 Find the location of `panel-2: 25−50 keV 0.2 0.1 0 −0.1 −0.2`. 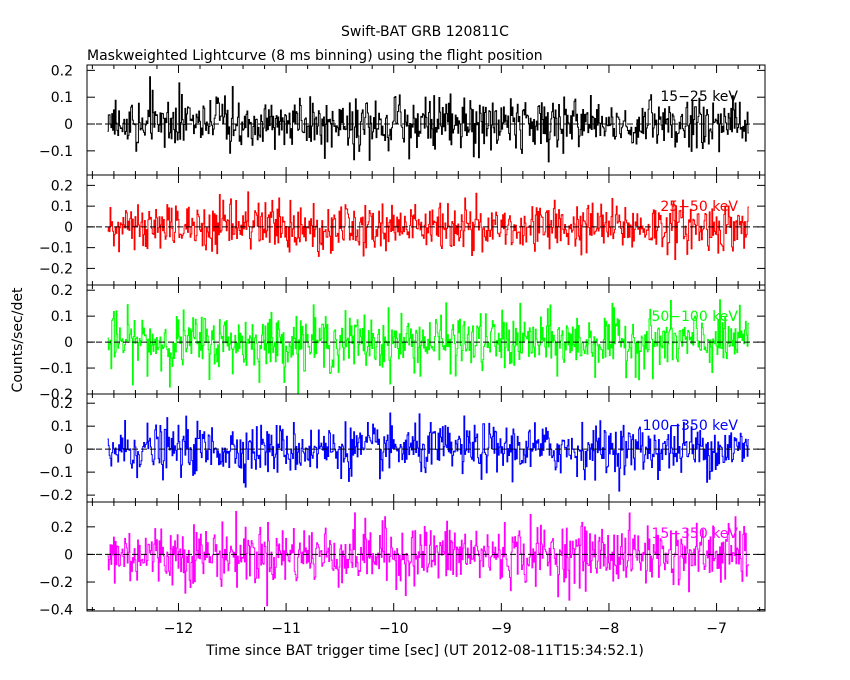

panel-2: 25−50 keV 0.2 0.1 0 −0.1 −0.2 is located at coordinates (402, 230).